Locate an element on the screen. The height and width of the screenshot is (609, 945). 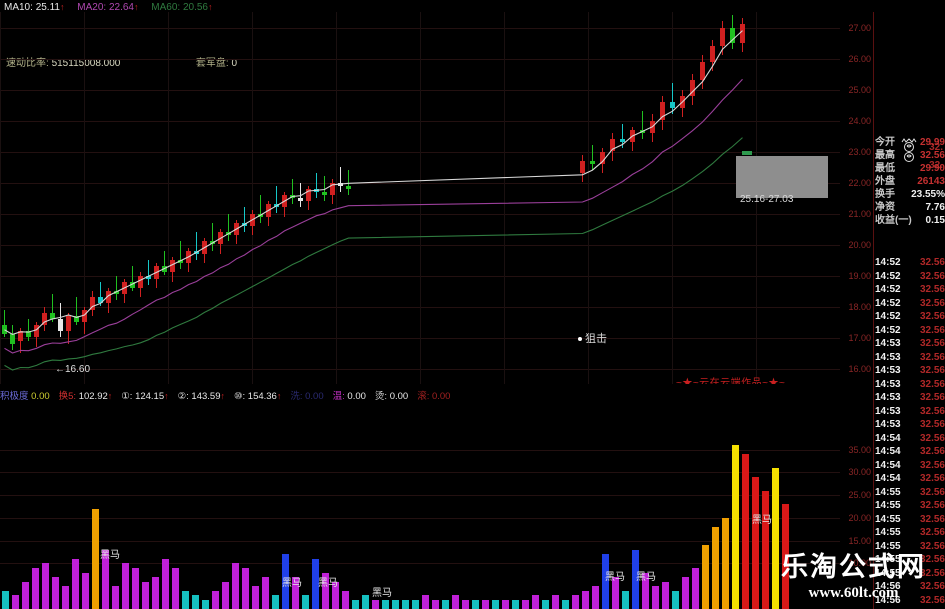
ma60-label: MA60: is located at coordinates (166, 7).